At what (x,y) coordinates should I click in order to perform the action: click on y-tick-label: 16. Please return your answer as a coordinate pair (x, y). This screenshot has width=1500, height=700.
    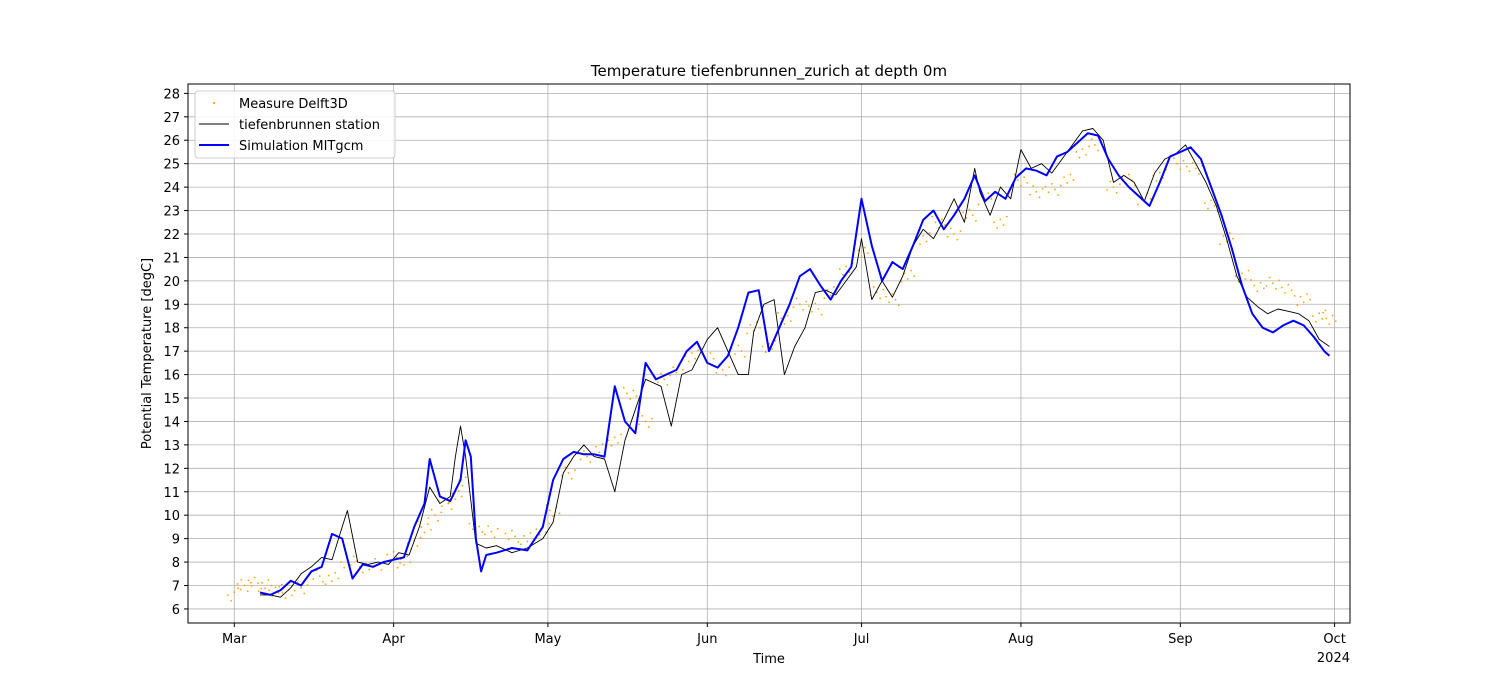
    Looking at the image, I should click on (171, 376).